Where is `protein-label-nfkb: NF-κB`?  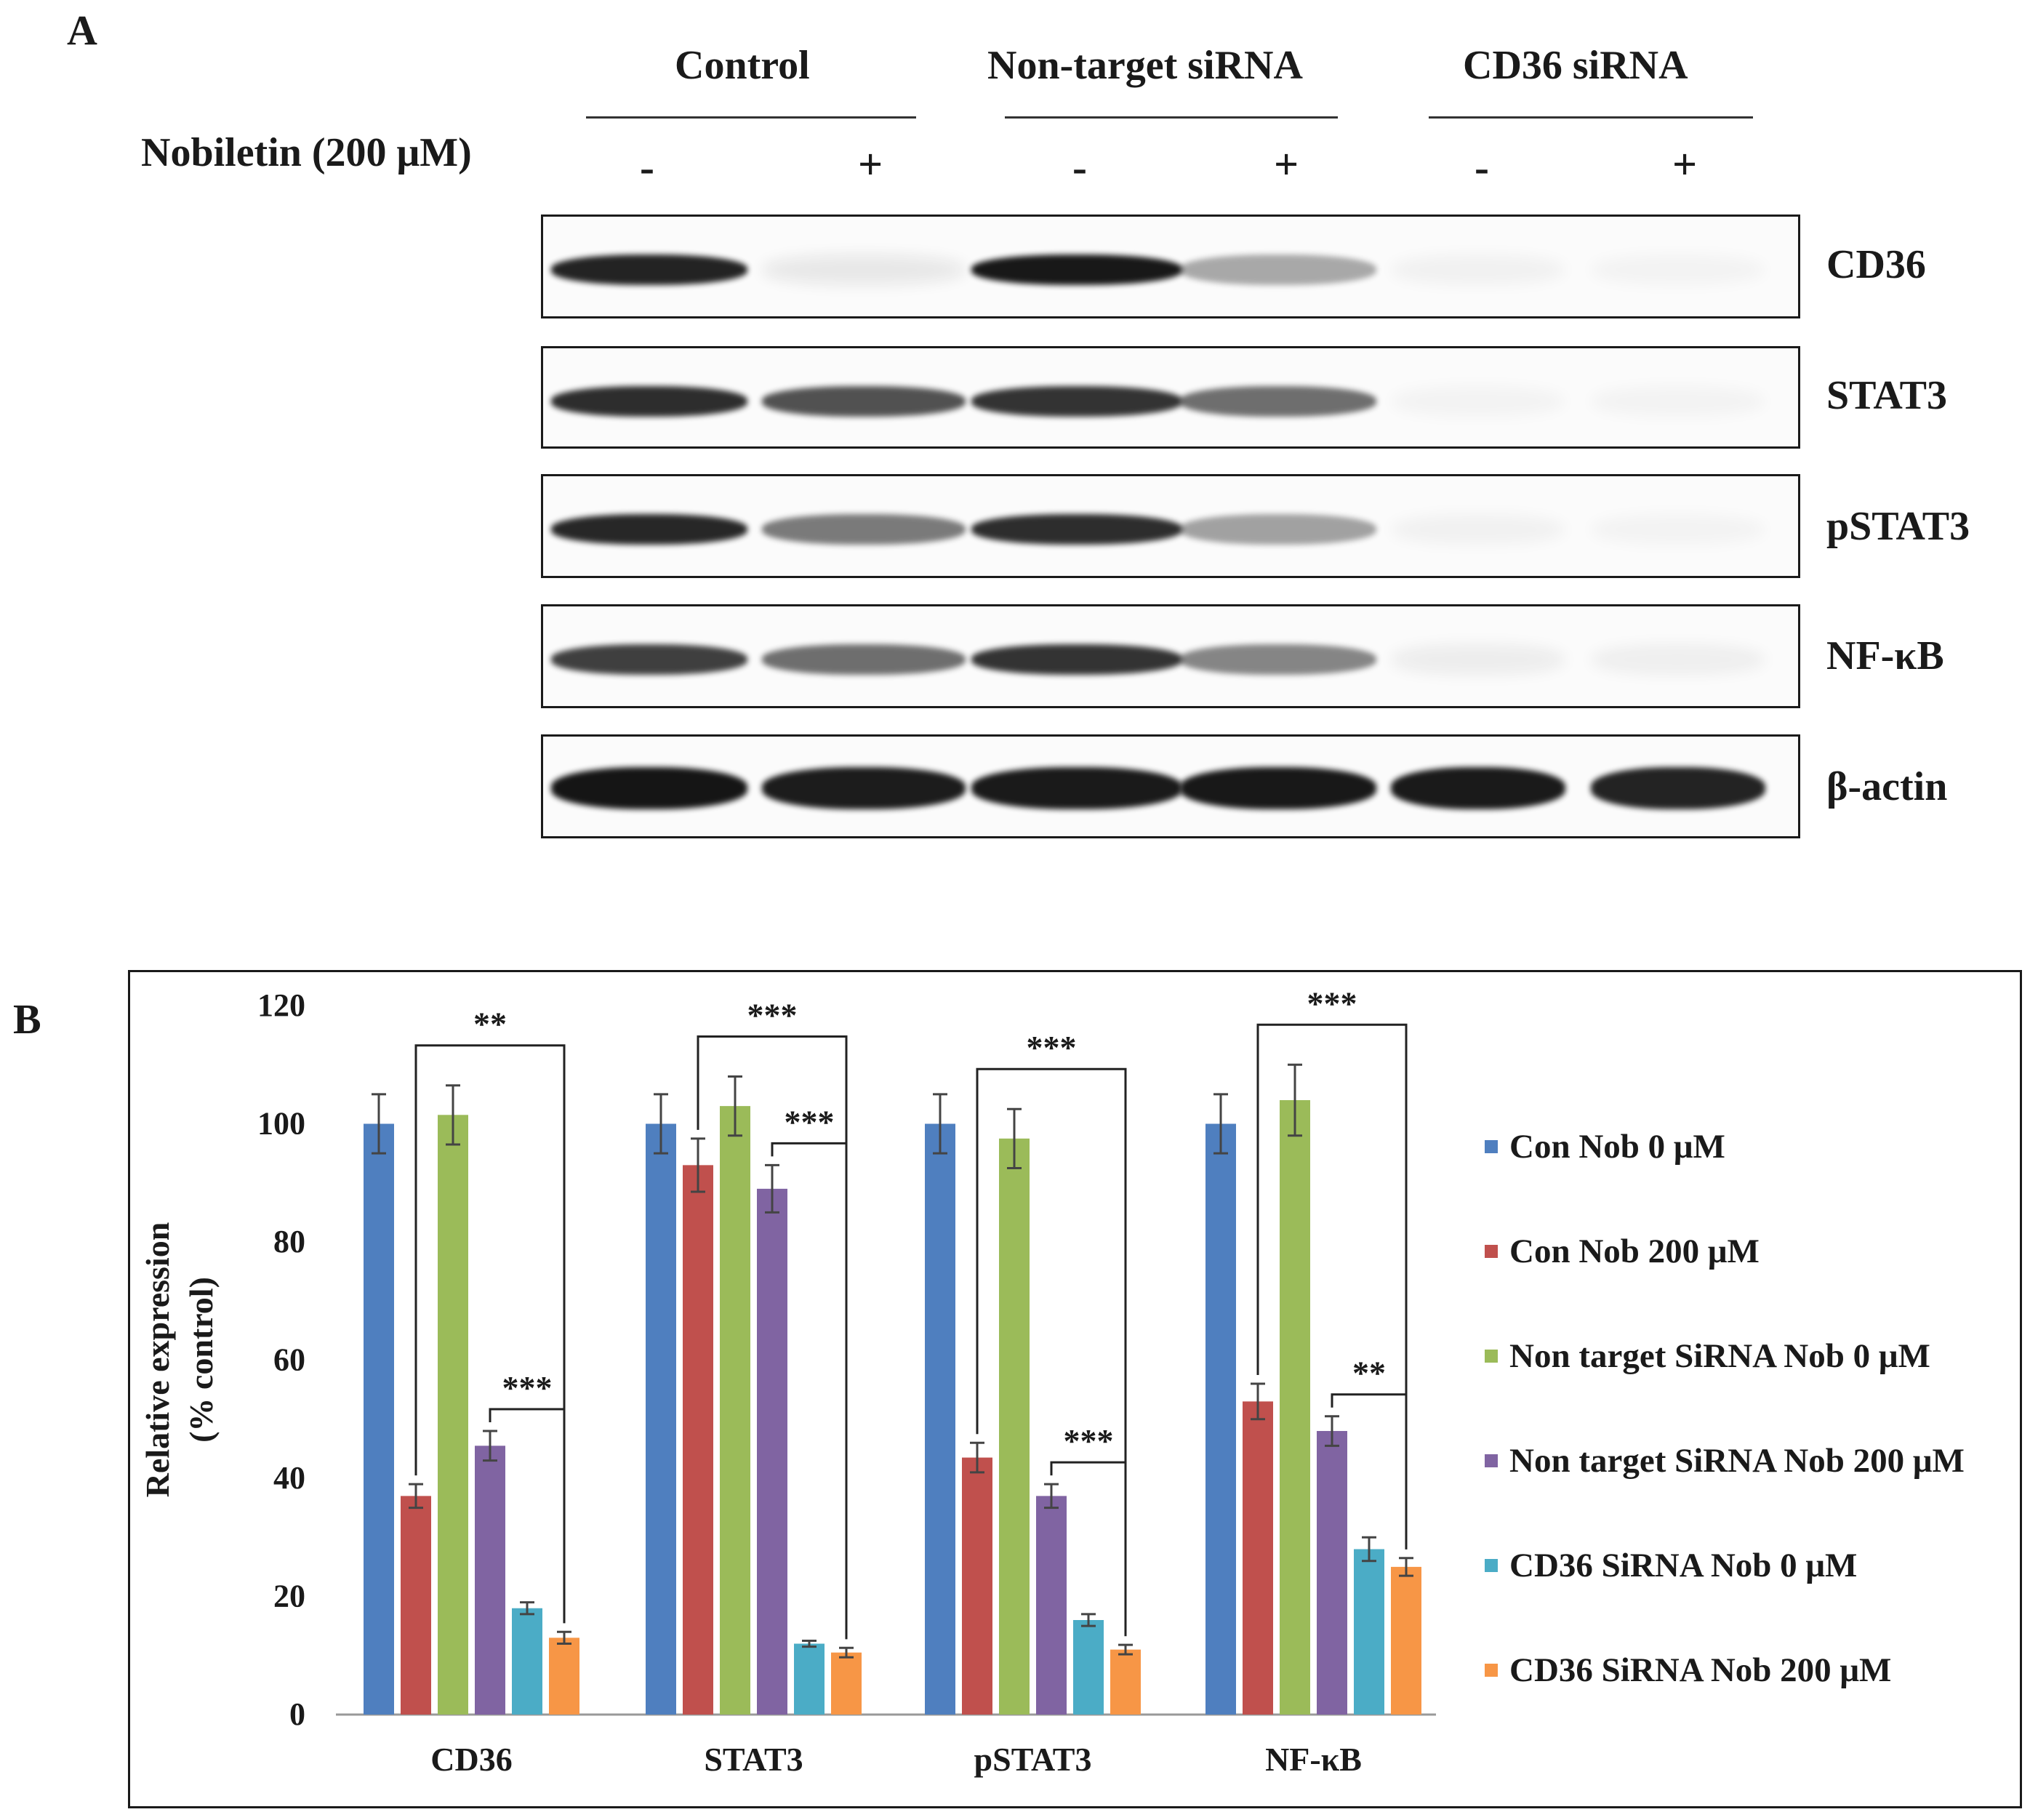
protein-label-nfkb: NF-κB is located at coordinates (1885, 655).